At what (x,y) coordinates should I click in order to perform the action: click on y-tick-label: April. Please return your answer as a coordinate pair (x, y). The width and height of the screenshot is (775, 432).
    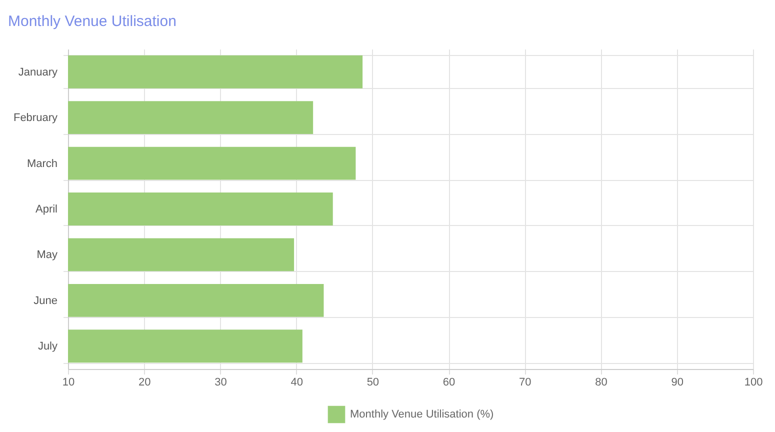
    Looking at the image, I should click on (46, 210).